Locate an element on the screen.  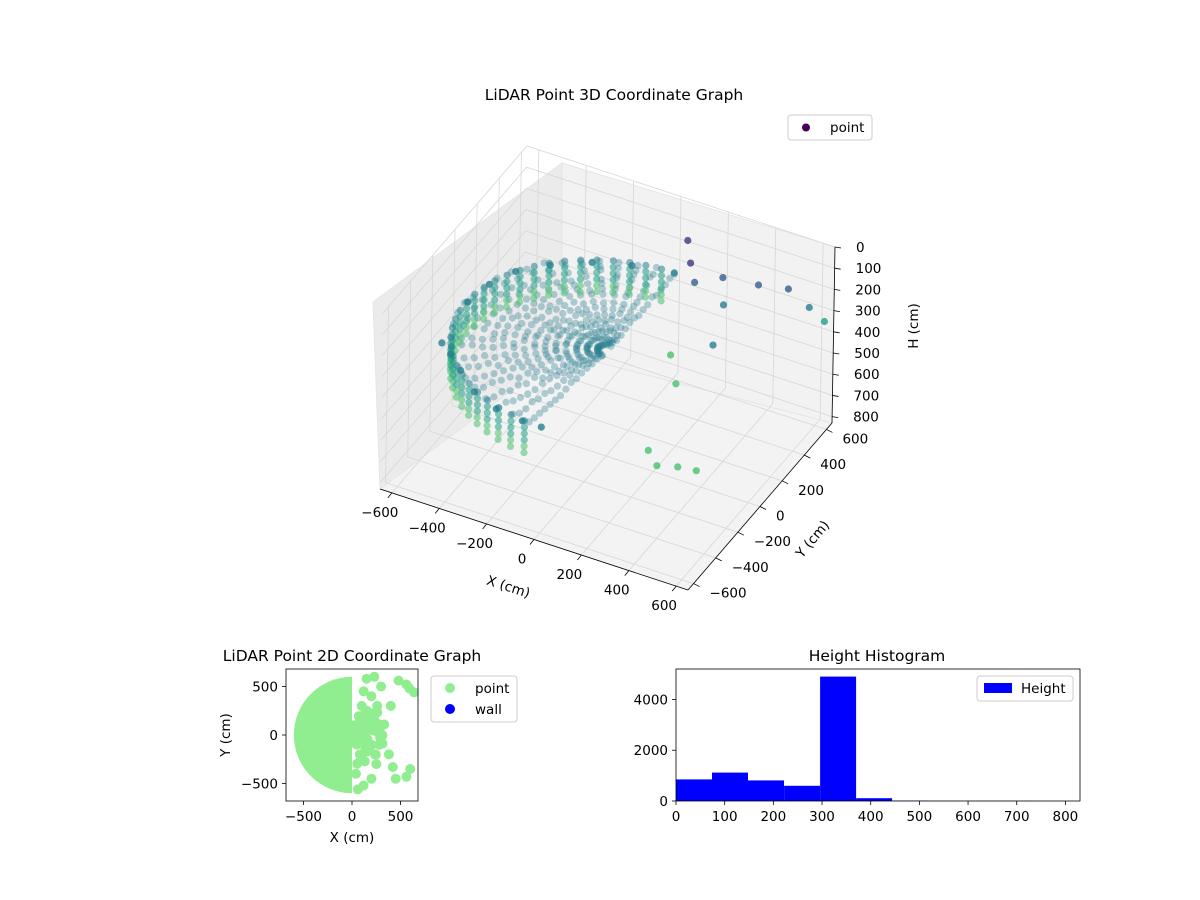
y-tick-label-3d: −400 is located at coordinates (750, 568).